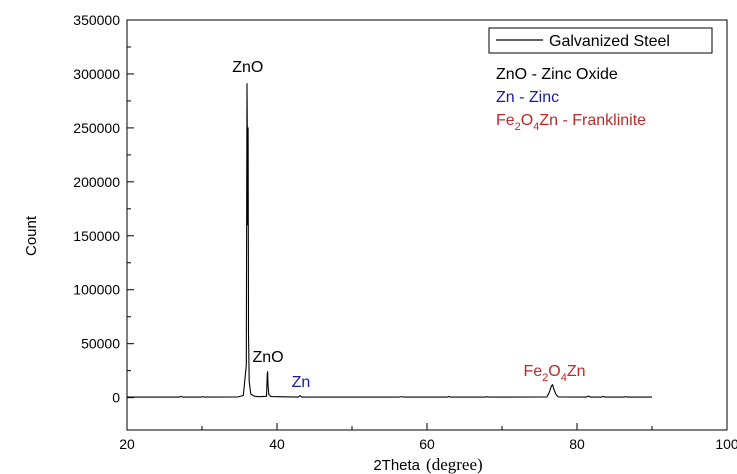 The image size is (737, 474). Describe the element at coordinates (571, 122) in the screenshot. I see `legend-note: Fe2O4Zn - Franklinite` at that location.